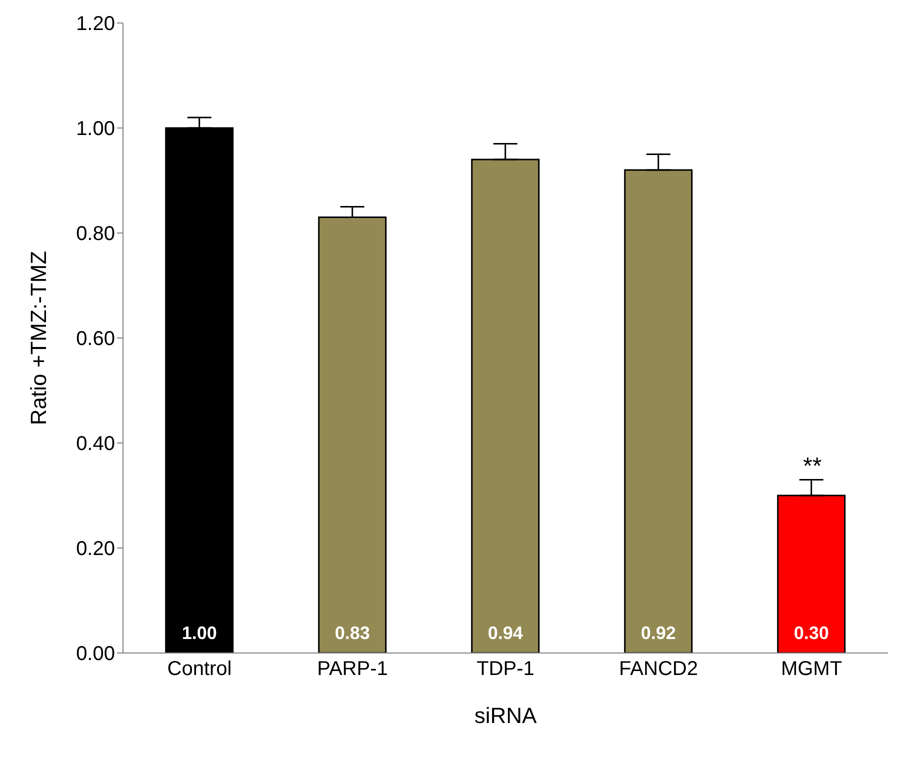 The width and height of the screenshot is (911, 761). I want to click on x-tick-label: MGMT, so click(811, 669).